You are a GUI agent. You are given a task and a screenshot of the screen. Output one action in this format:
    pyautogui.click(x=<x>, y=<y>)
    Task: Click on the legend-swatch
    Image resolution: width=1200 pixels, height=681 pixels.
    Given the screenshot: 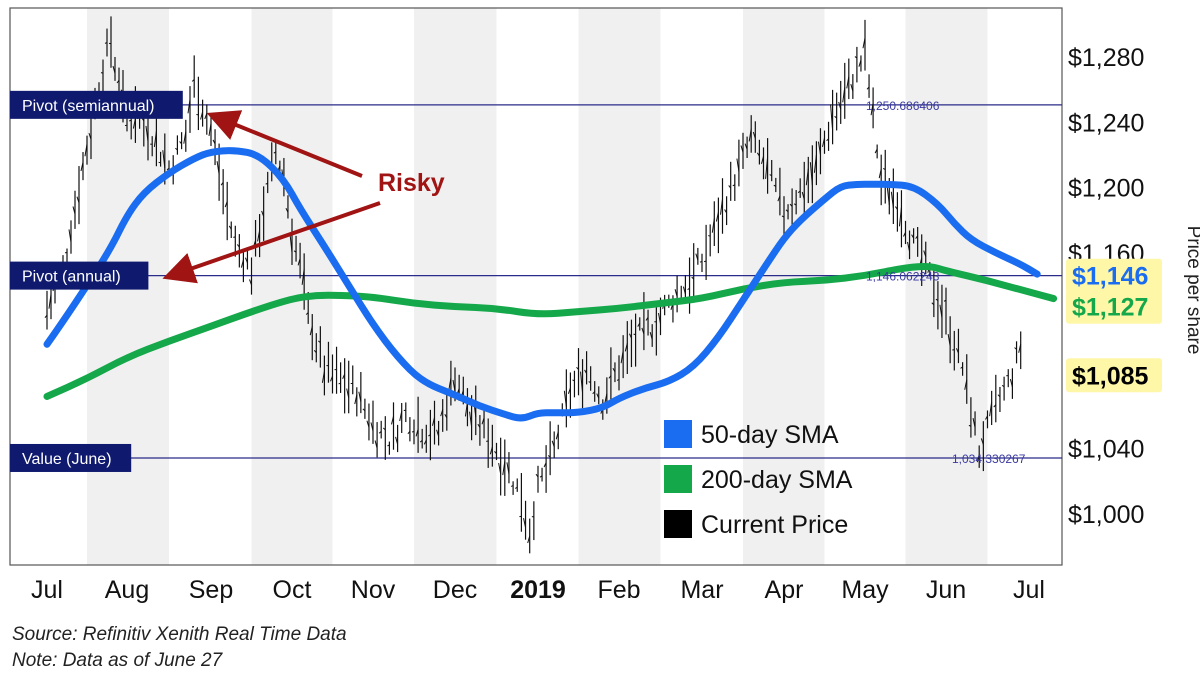 What is the action you would take?
    pyautogui.click(x=678, y=524)
    